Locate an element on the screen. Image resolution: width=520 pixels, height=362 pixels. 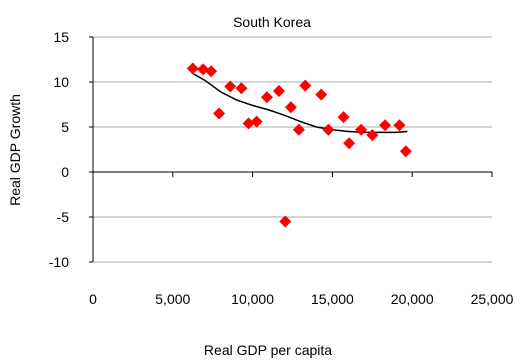
x-tick-label: 5,000 is located at coordinates (172, 299).